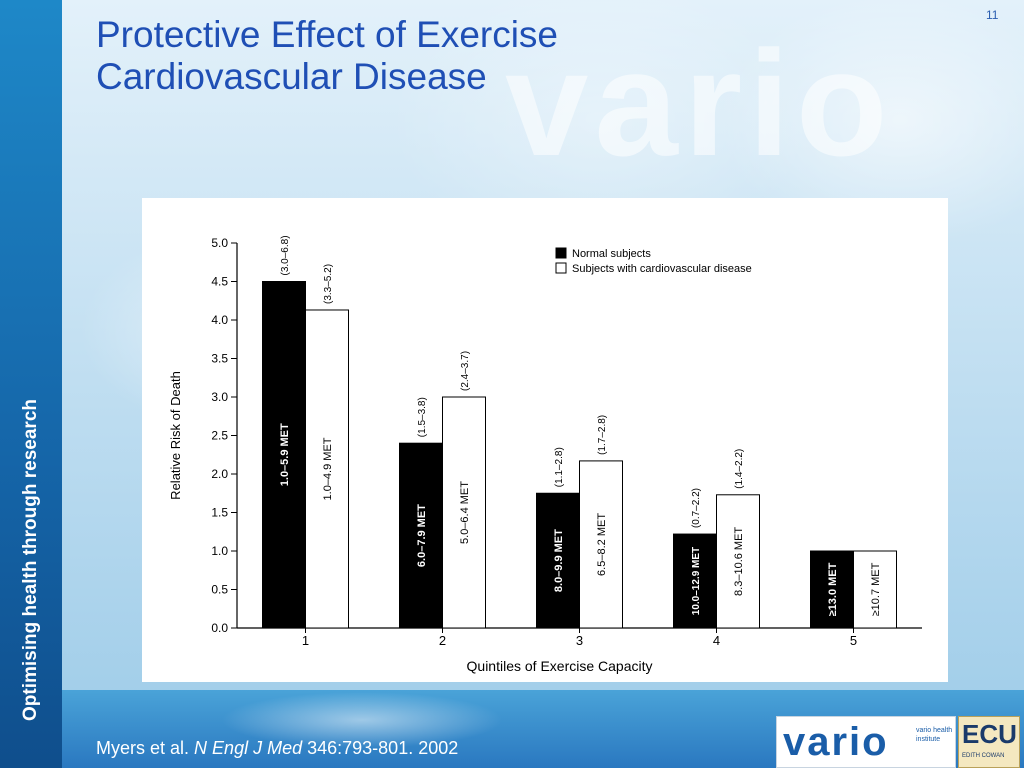 The image size is (1024, 768). Describe the element at coordinates (559, 560) in the screenshot. I see `bar-met-label: 8.0–9.9 MET` at that location.